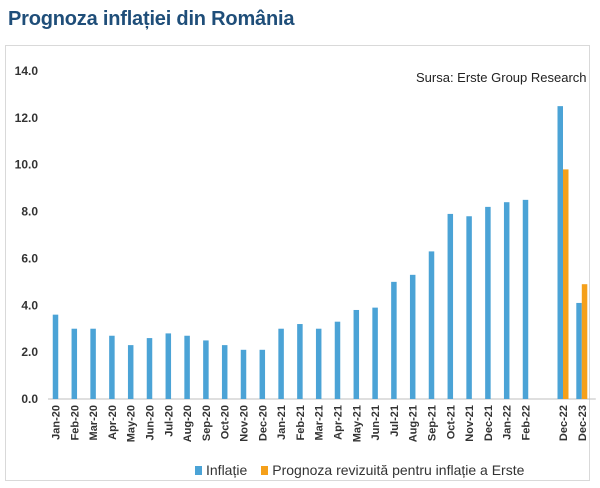 The image size is (600, 488). Describe the element at coordinates (357, 423) in the screenshot. I see `x-tick-label: May-21` at that location.